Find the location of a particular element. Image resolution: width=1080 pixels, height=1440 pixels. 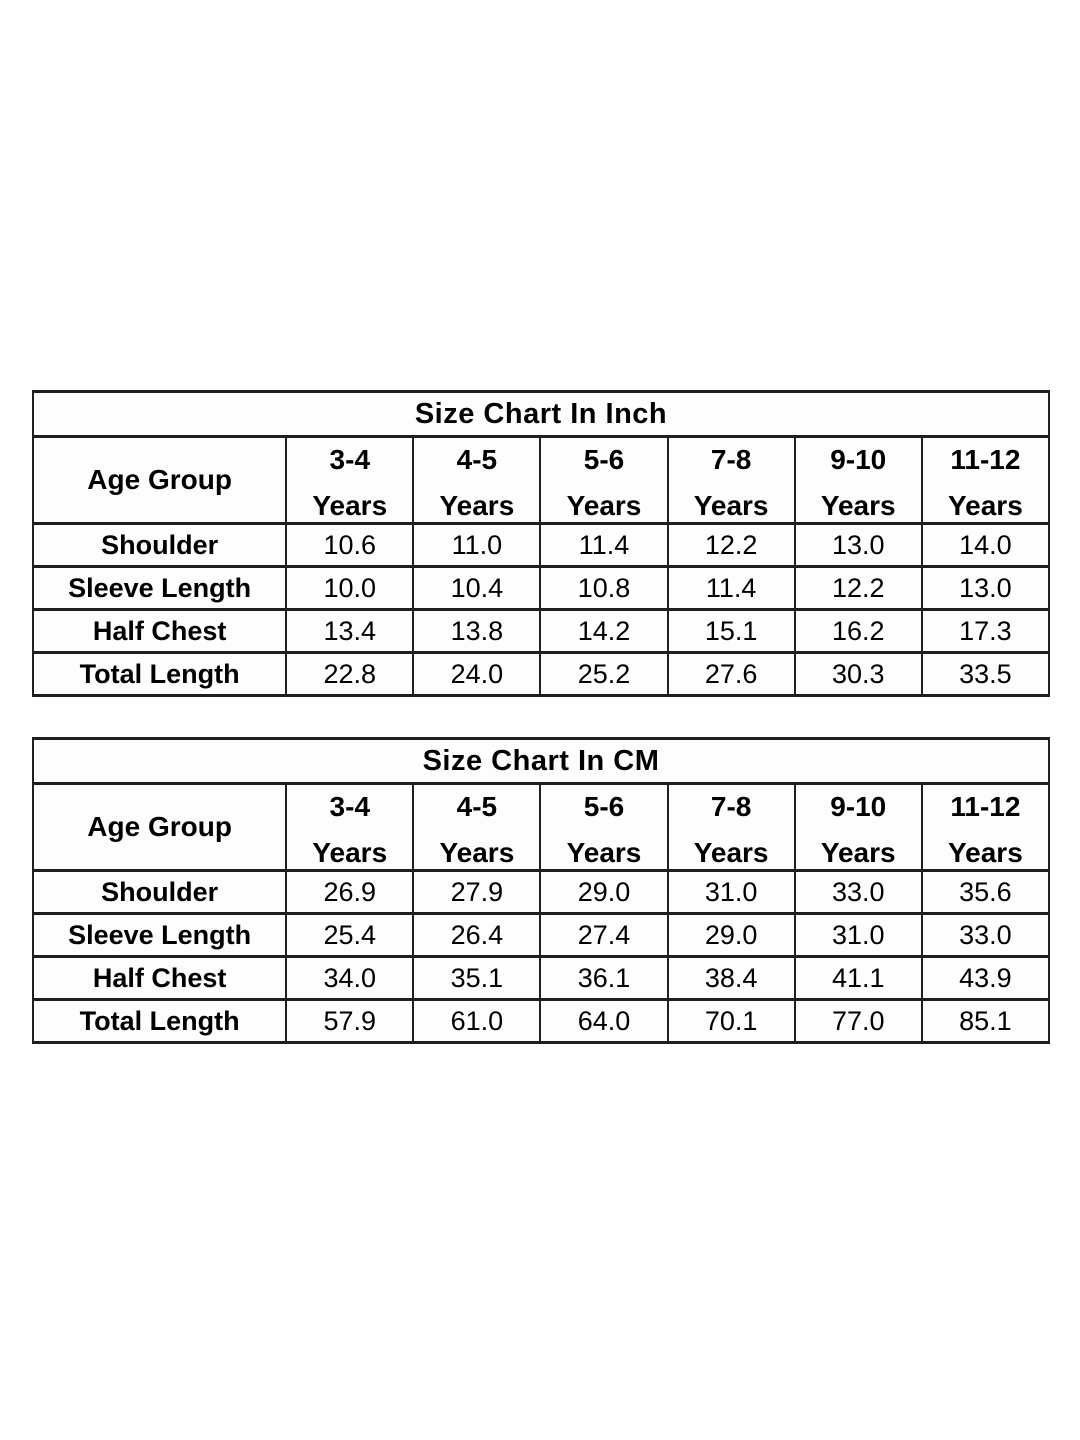

size-value: 27.9 is located at coordinates (477, 892).